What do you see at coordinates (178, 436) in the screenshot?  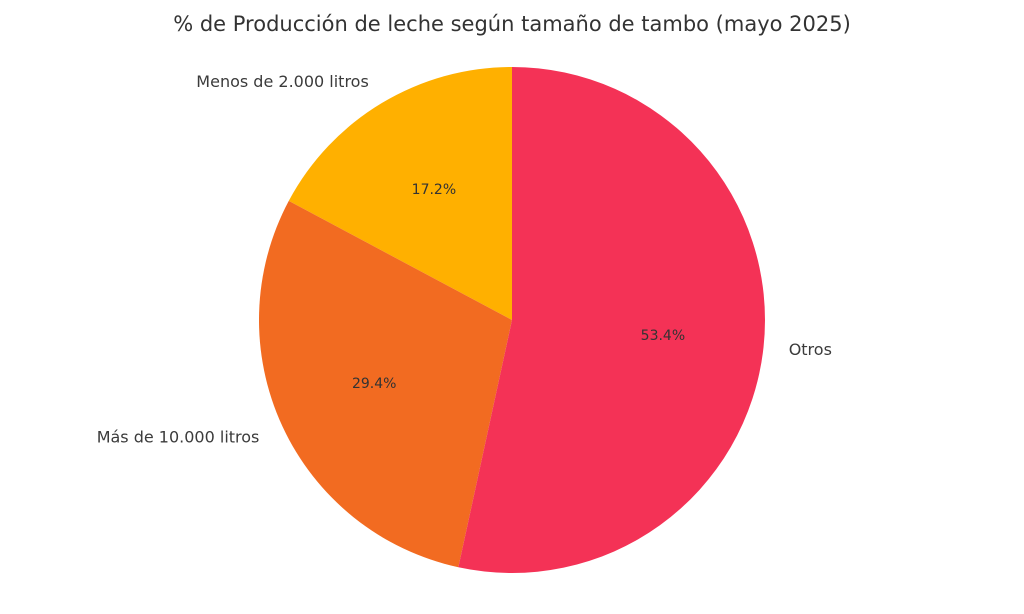 I see `slice-label-mas-de-10-000-litros: Más de 10.000 litros` at bounding box center [178, 436].